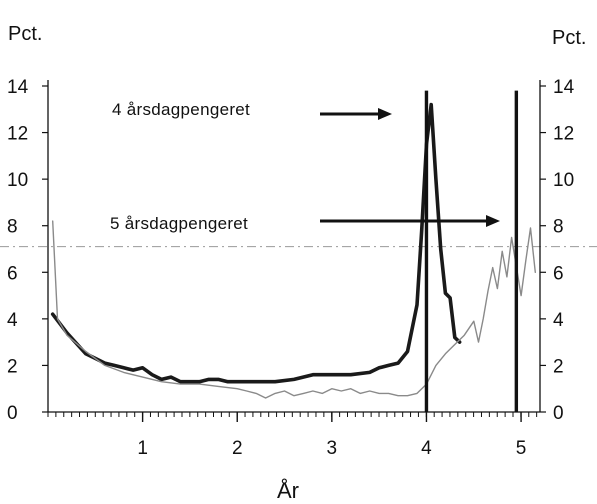 The width and height of the screenshot is (597, 504). Describe the element at coordinates (18, 87) in the screenshot. I see `y-tick-label-left: 14` at that location.